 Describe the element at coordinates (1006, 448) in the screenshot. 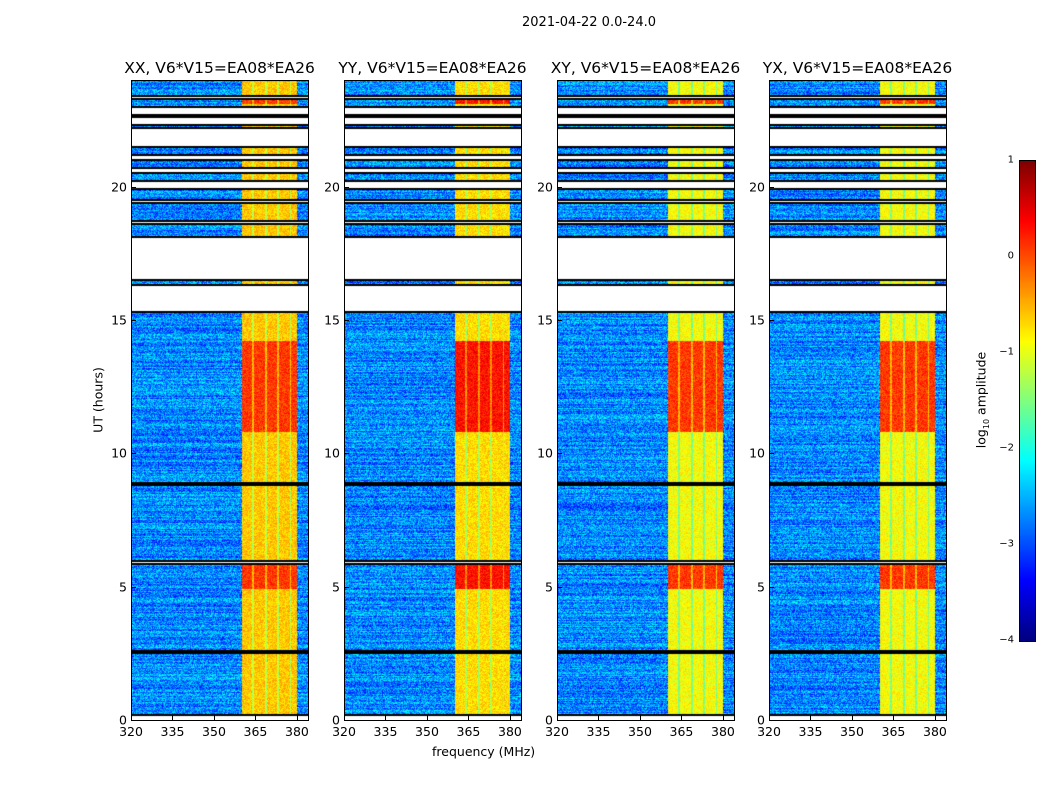

I see `colorbar-tick-label: −2` at that location.